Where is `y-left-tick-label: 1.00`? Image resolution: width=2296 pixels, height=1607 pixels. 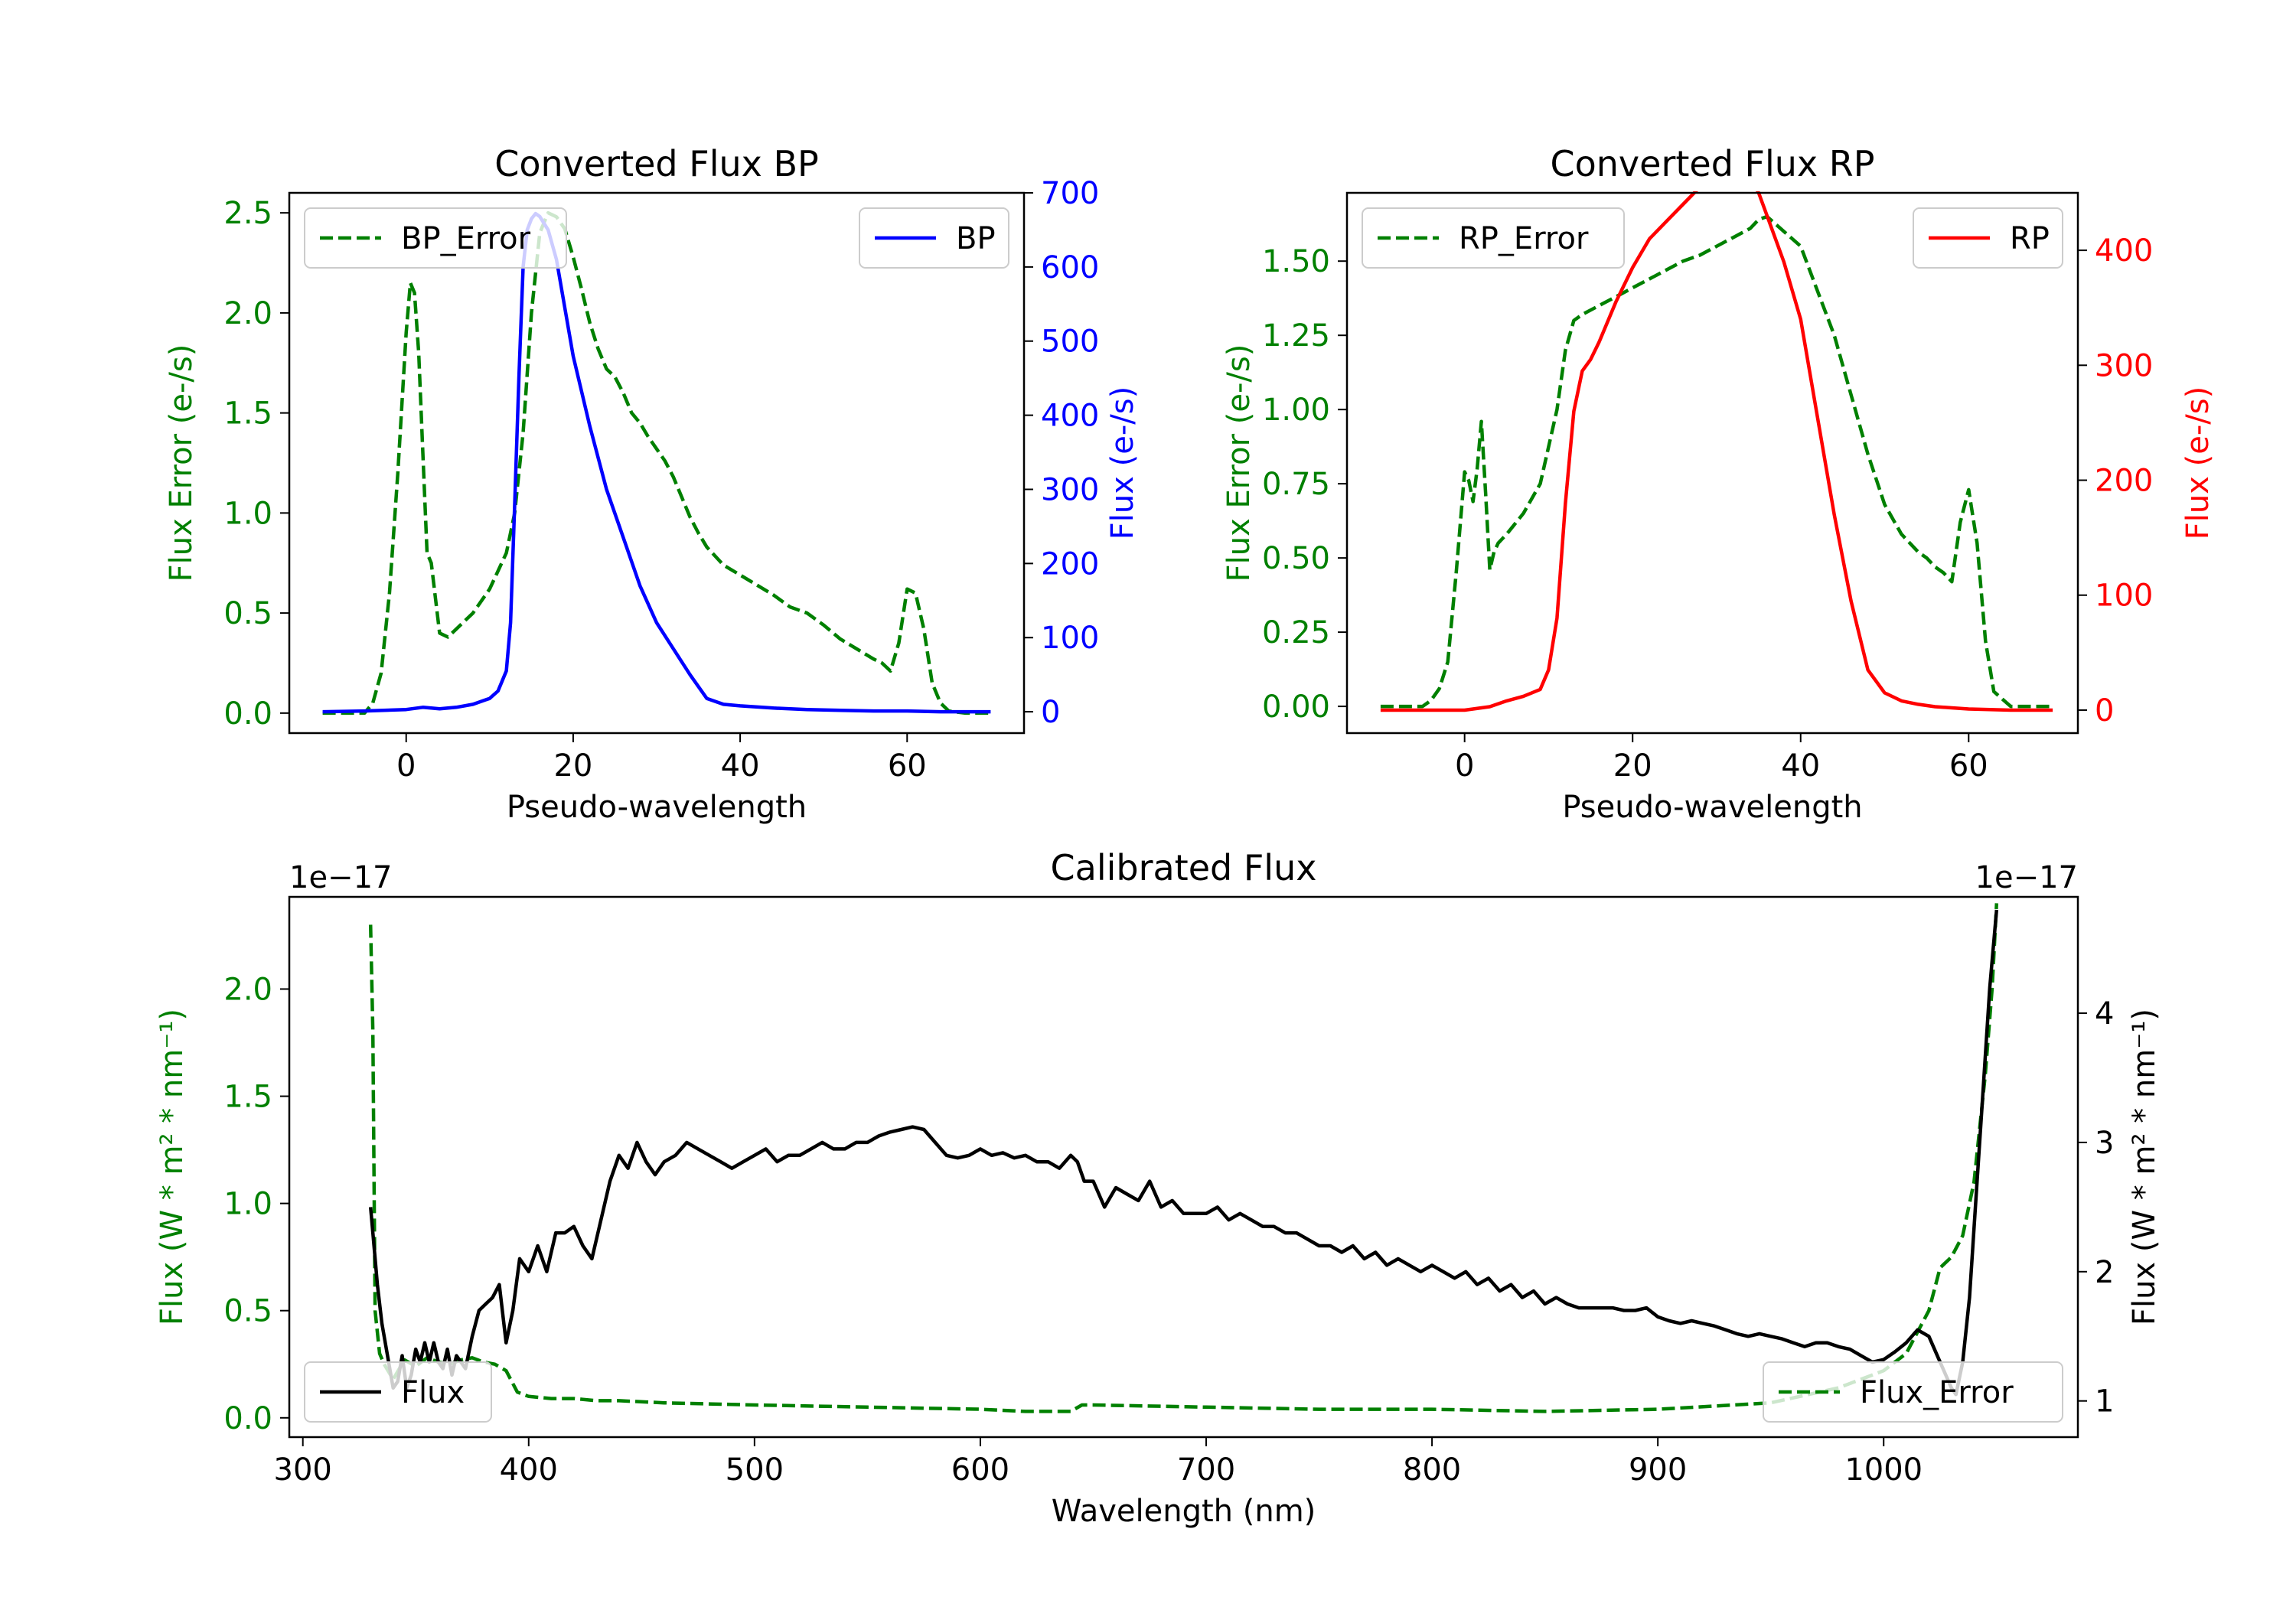 y-left-tick-label: 1.00 is located at coordinates (1296, 410).